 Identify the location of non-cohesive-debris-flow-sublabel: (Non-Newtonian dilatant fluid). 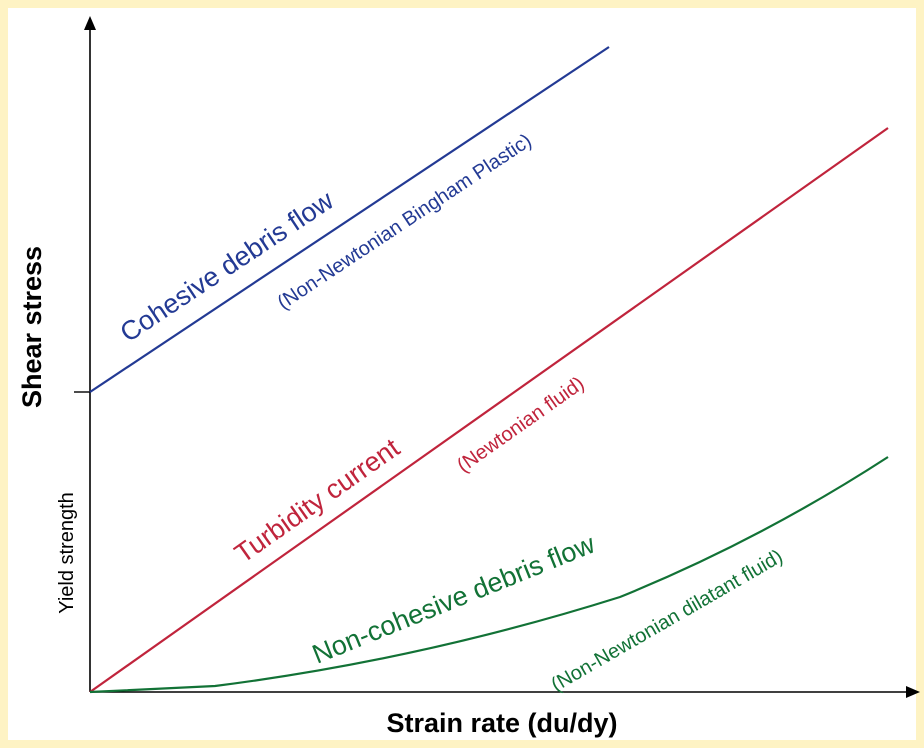
(667, 621).